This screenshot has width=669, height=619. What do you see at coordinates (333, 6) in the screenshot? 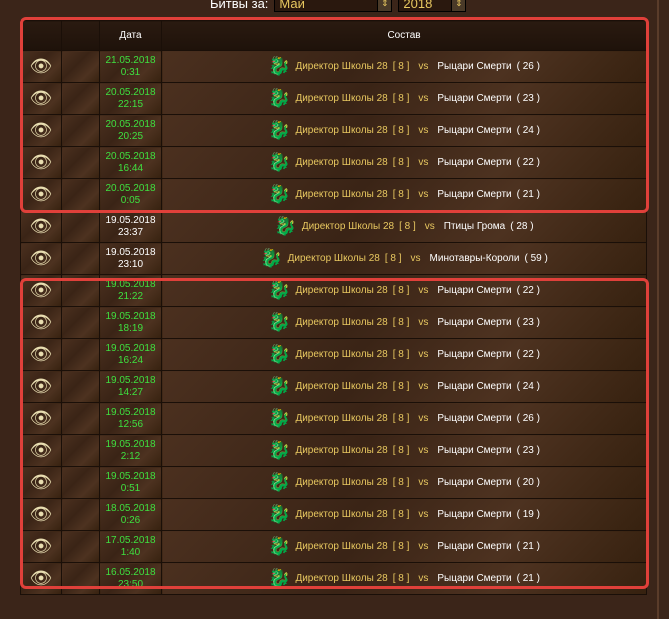
I see `month-select: Май ⇕` at bounding box center [333, 6].